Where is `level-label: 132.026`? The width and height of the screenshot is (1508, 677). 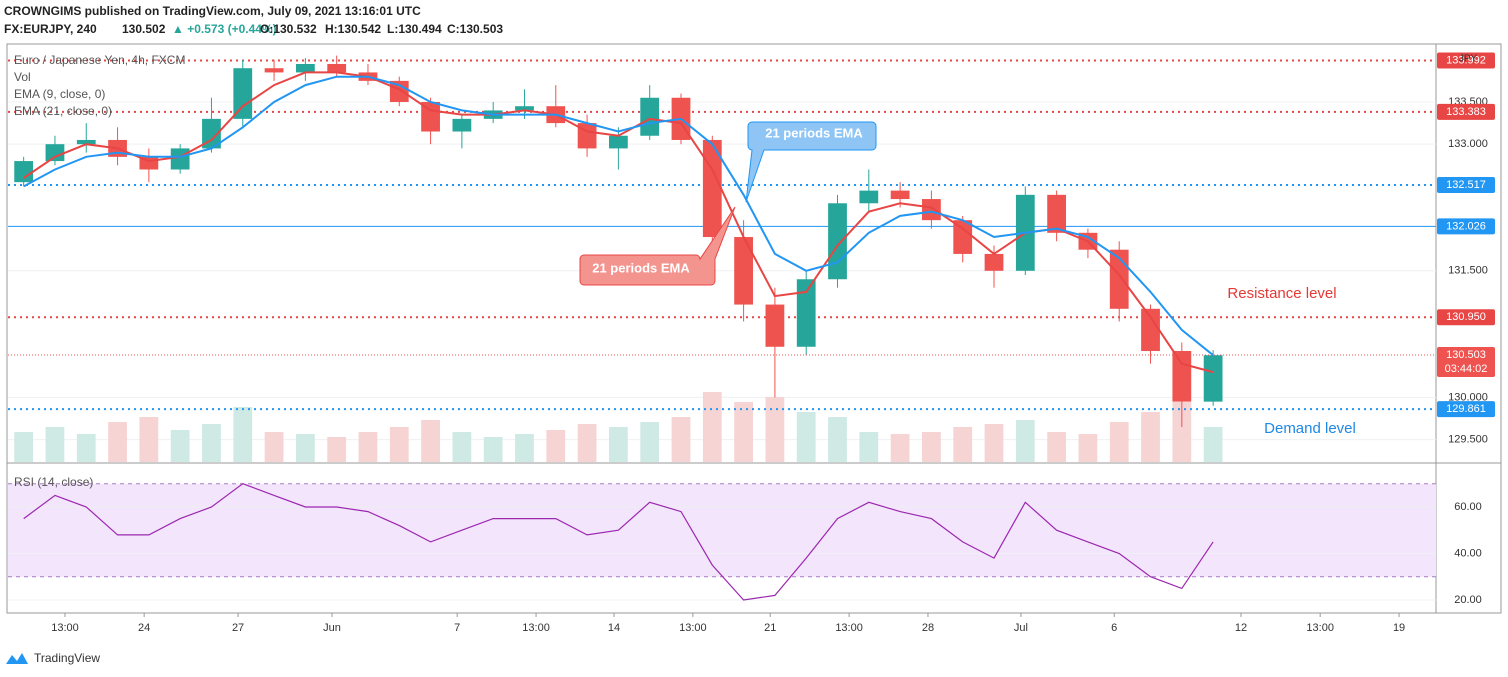
level-label: 132.026 is located at coordinates (1466, 226).